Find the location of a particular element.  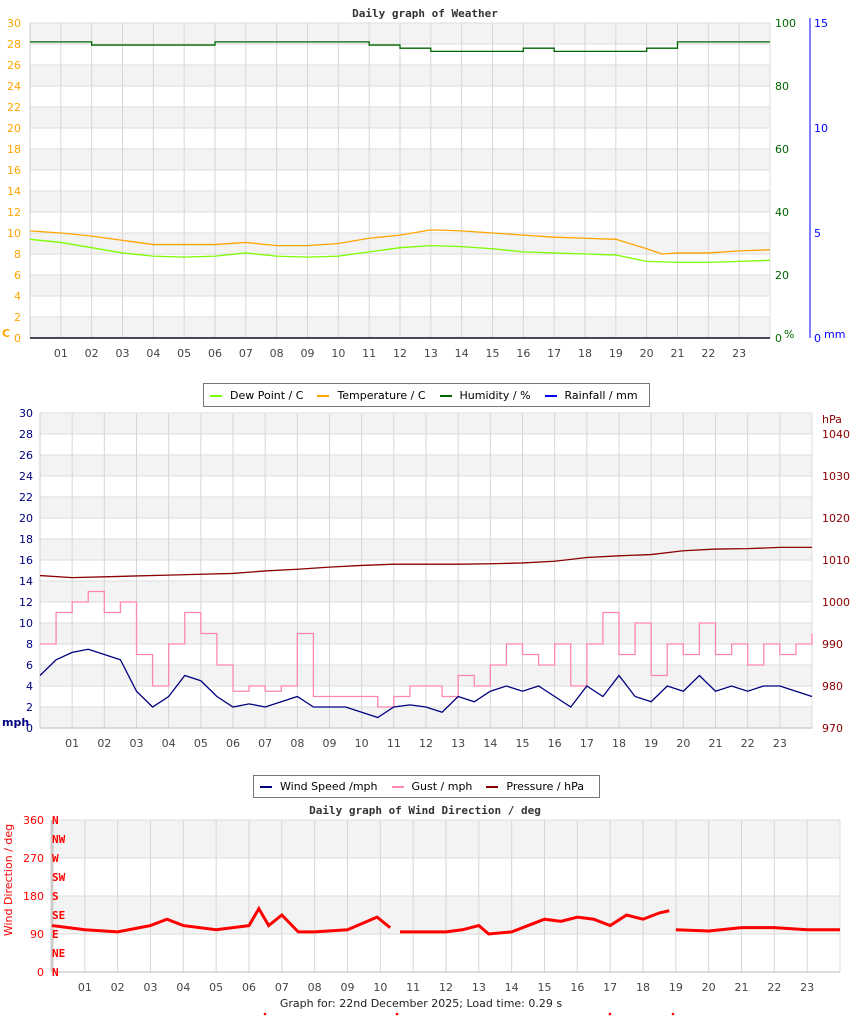

x-tick-label: 18 is located at coordinates (585, 353).